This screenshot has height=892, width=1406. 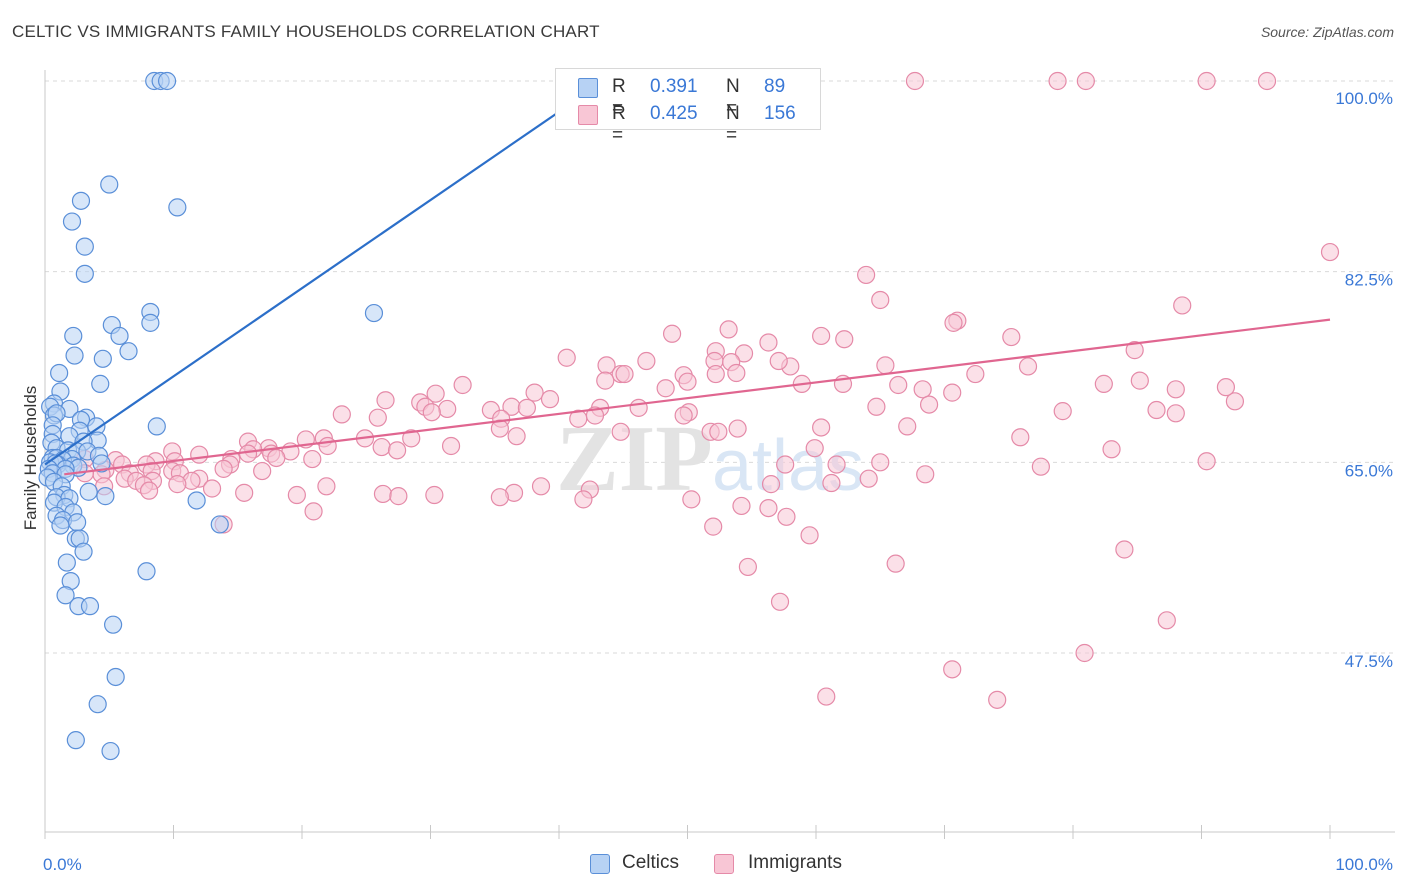 I want to click on immigrants-legend-swatch, so click(x=724, y=864).